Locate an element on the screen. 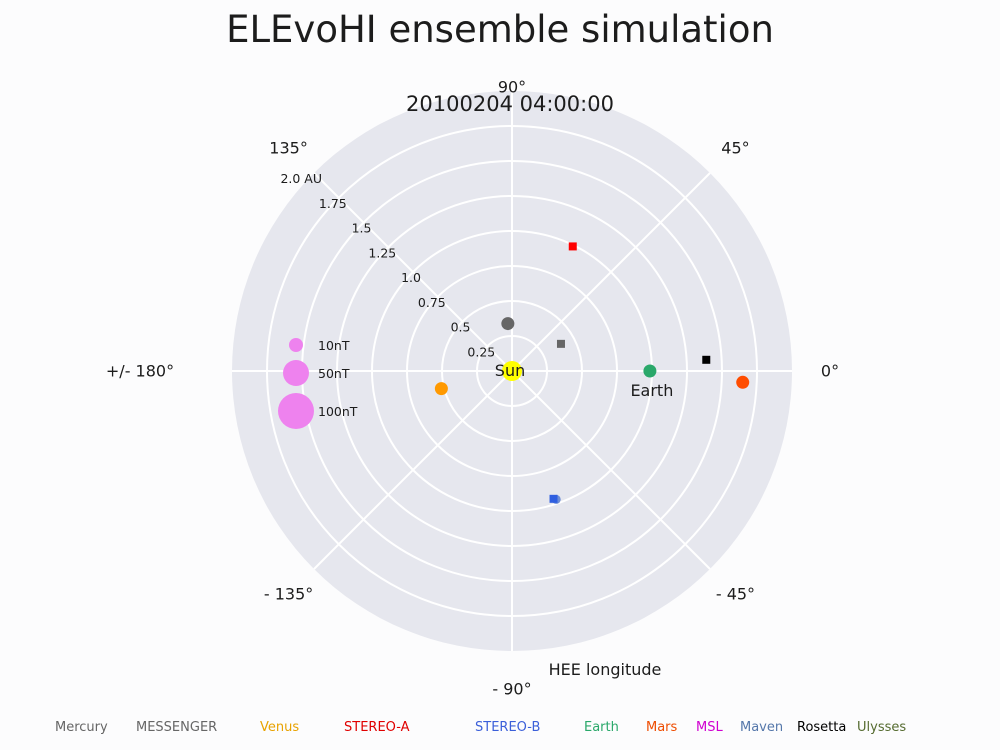 Image resolution: width=1000 pixels, height=750 pixels. point-stereo-b is located at coordinates (553, 498).